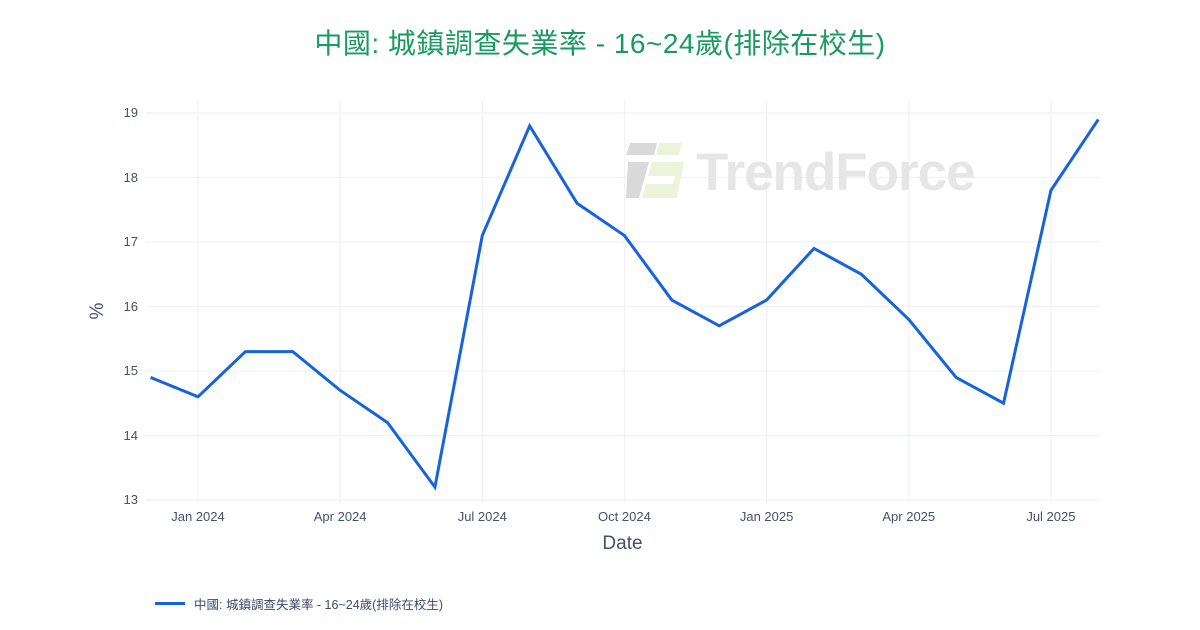 The width and height of the screenshot is (1200, 630). Describe the element at coordinates (130, 112) in the screenshot. I see `y-tick-label: 19` at that location.